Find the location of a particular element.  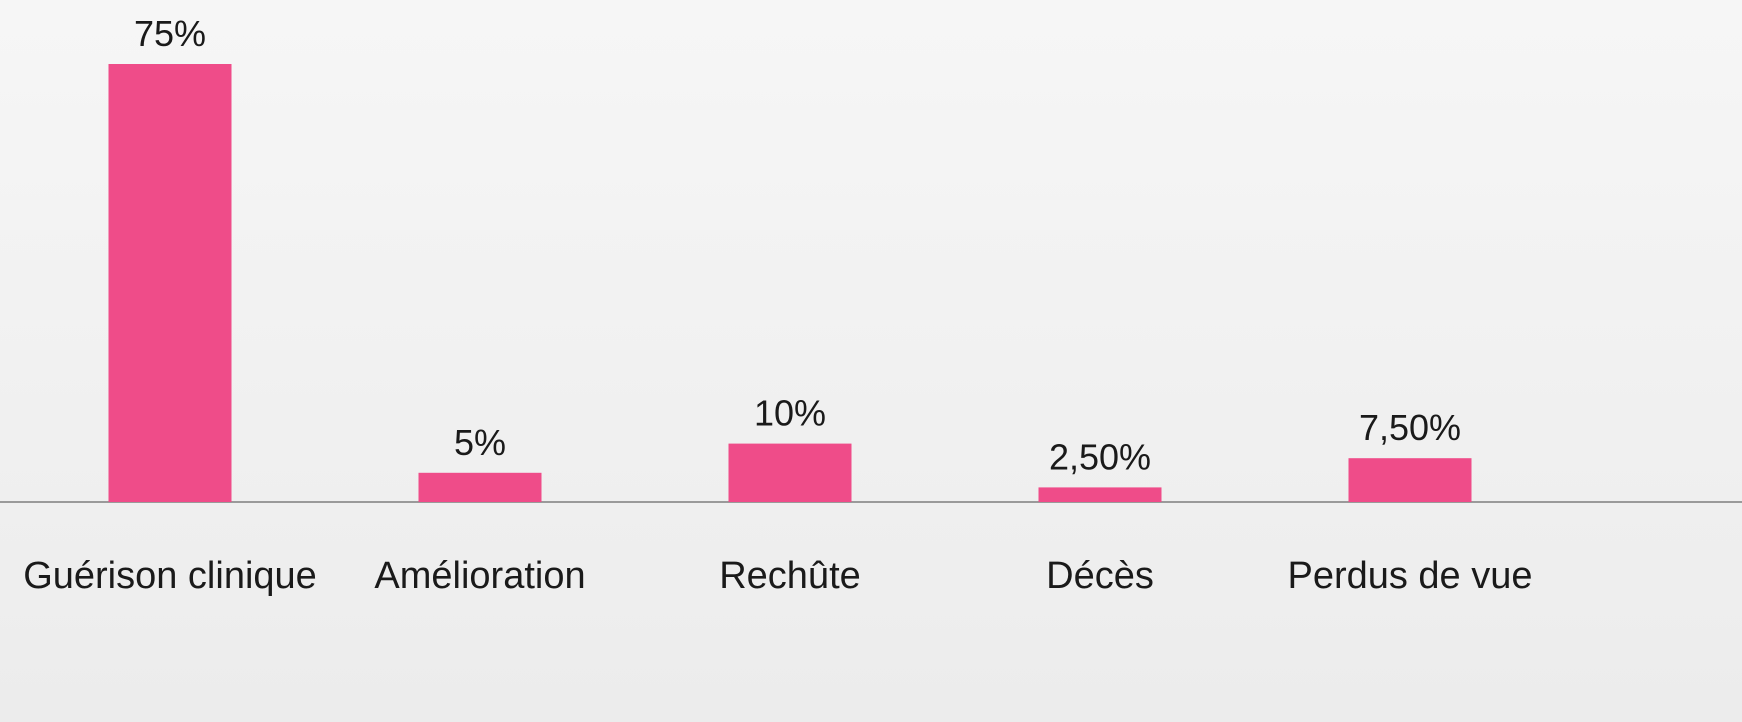

x-tick-label: Décès is located at coordinates (1100, 576).